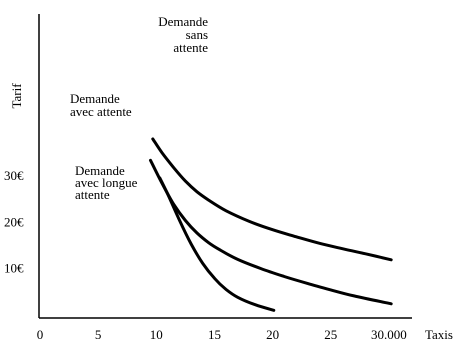 This screenshot has width=473, height=341. What do you see at coordinates (16, 96) in the screenshot?
I see `y-axis-title: Tarif` at bounding box center [16, 96].